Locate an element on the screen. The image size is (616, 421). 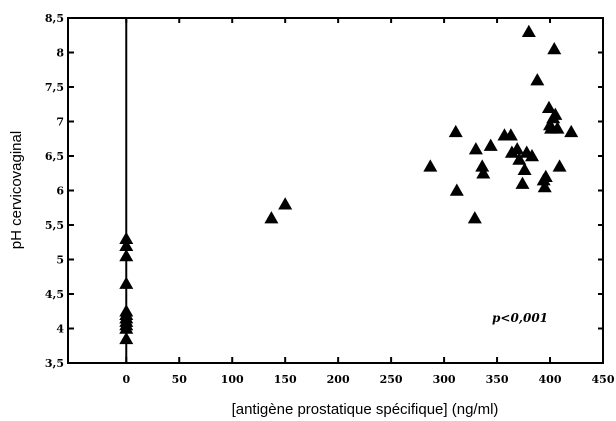
y-tick-label: 4 is located at coordinates (60, 329).